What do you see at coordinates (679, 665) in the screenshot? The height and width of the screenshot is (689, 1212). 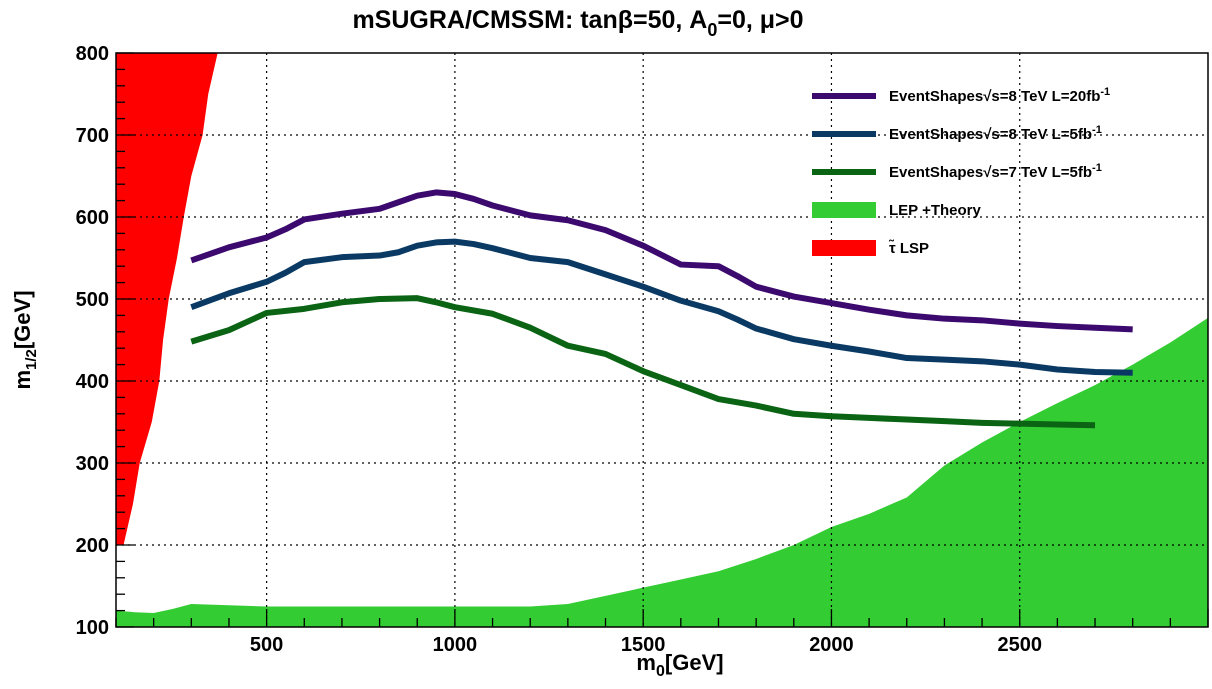 I see `x-axis-title: m0[GeV]` at bounding box center [679, 665].